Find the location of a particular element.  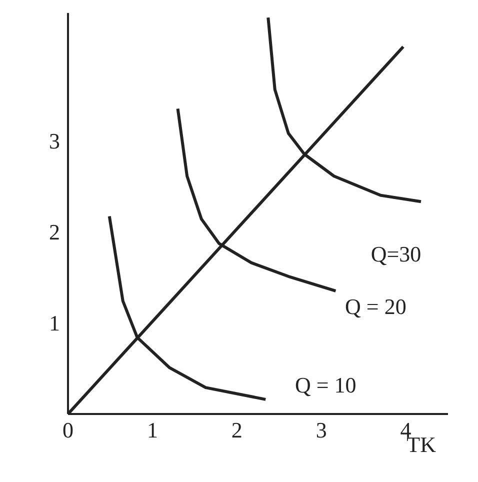

x-tick-label: 0 is located at coordinates (68, 430).